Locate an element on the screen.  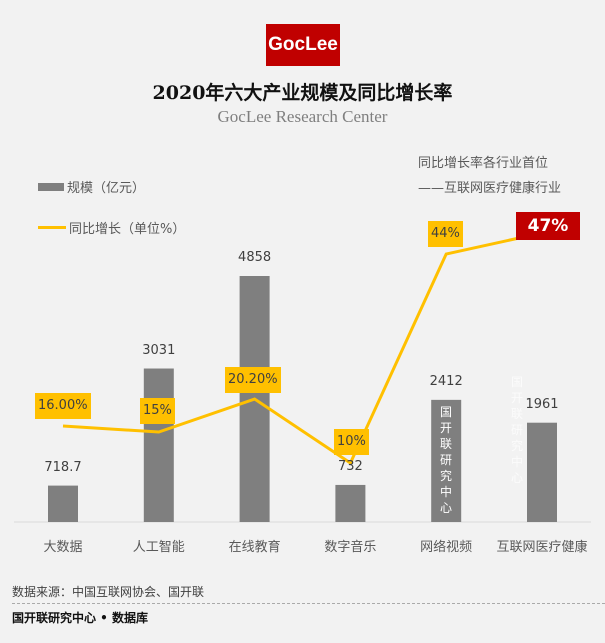
growth-label: 15% is located at coordinates (157, 411).